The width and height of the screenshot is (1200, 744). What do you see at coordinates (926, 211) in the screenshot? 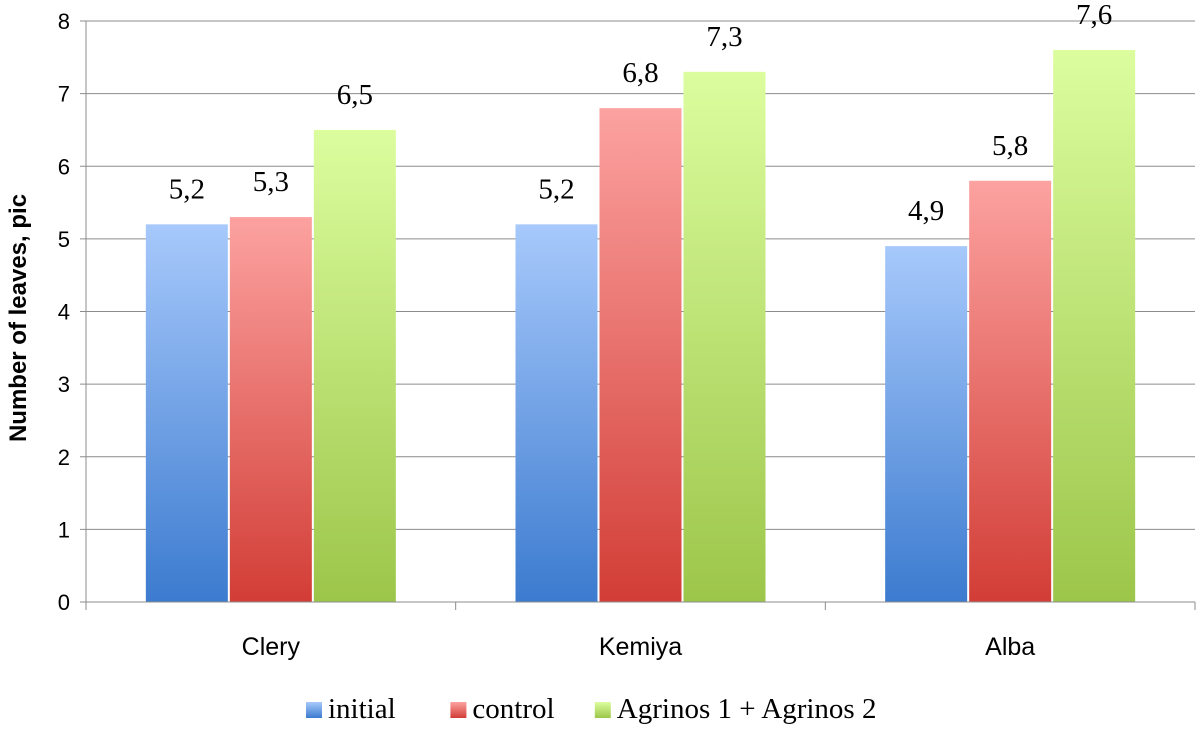
I see `data-label: 4,9` at bounding box center [926, 211].